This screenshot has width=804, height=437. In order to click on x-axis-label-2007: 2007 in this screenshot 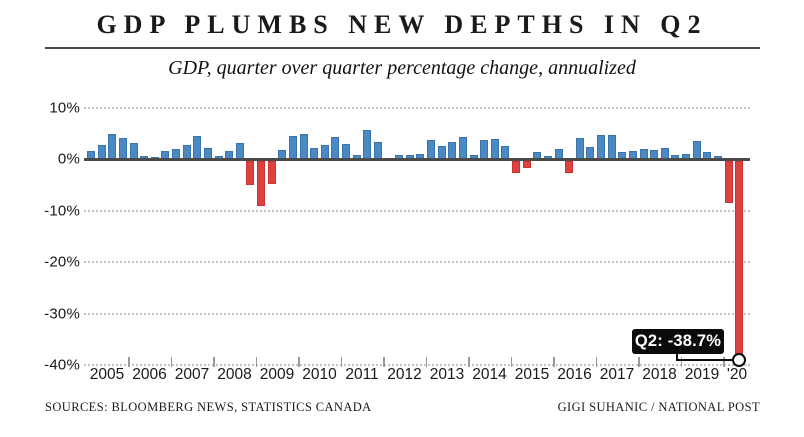, I will do `click(192, 374)`.